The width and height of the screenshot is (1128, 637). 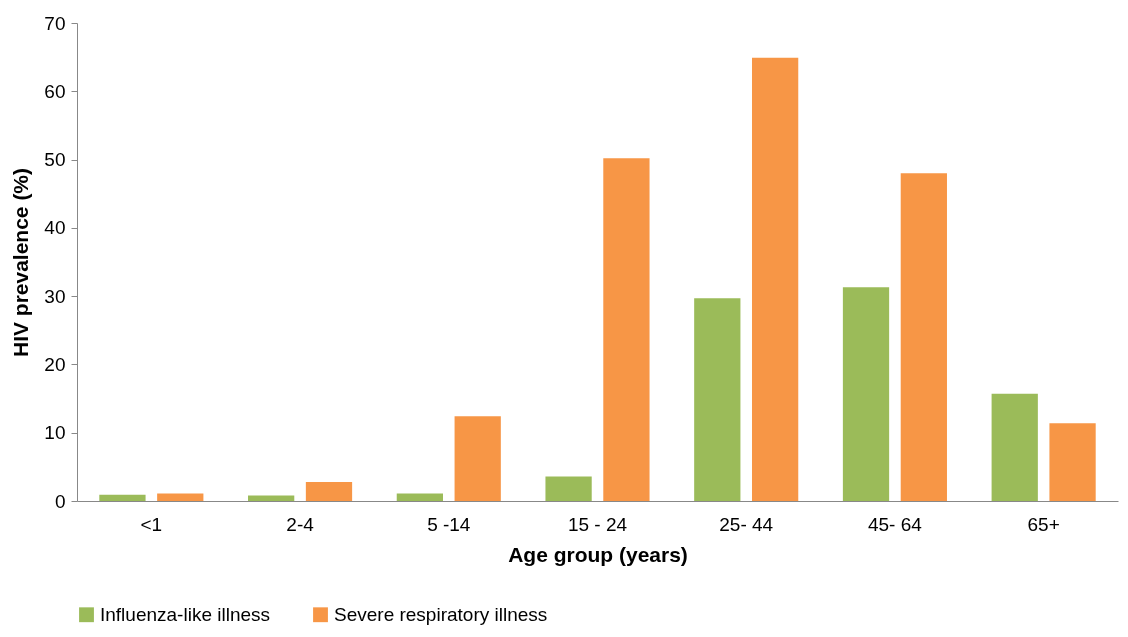 What do you see at coordinates (55, 296) in the screenshot?
I see `y-tick-label: 30` at bounding box center [55, 296].